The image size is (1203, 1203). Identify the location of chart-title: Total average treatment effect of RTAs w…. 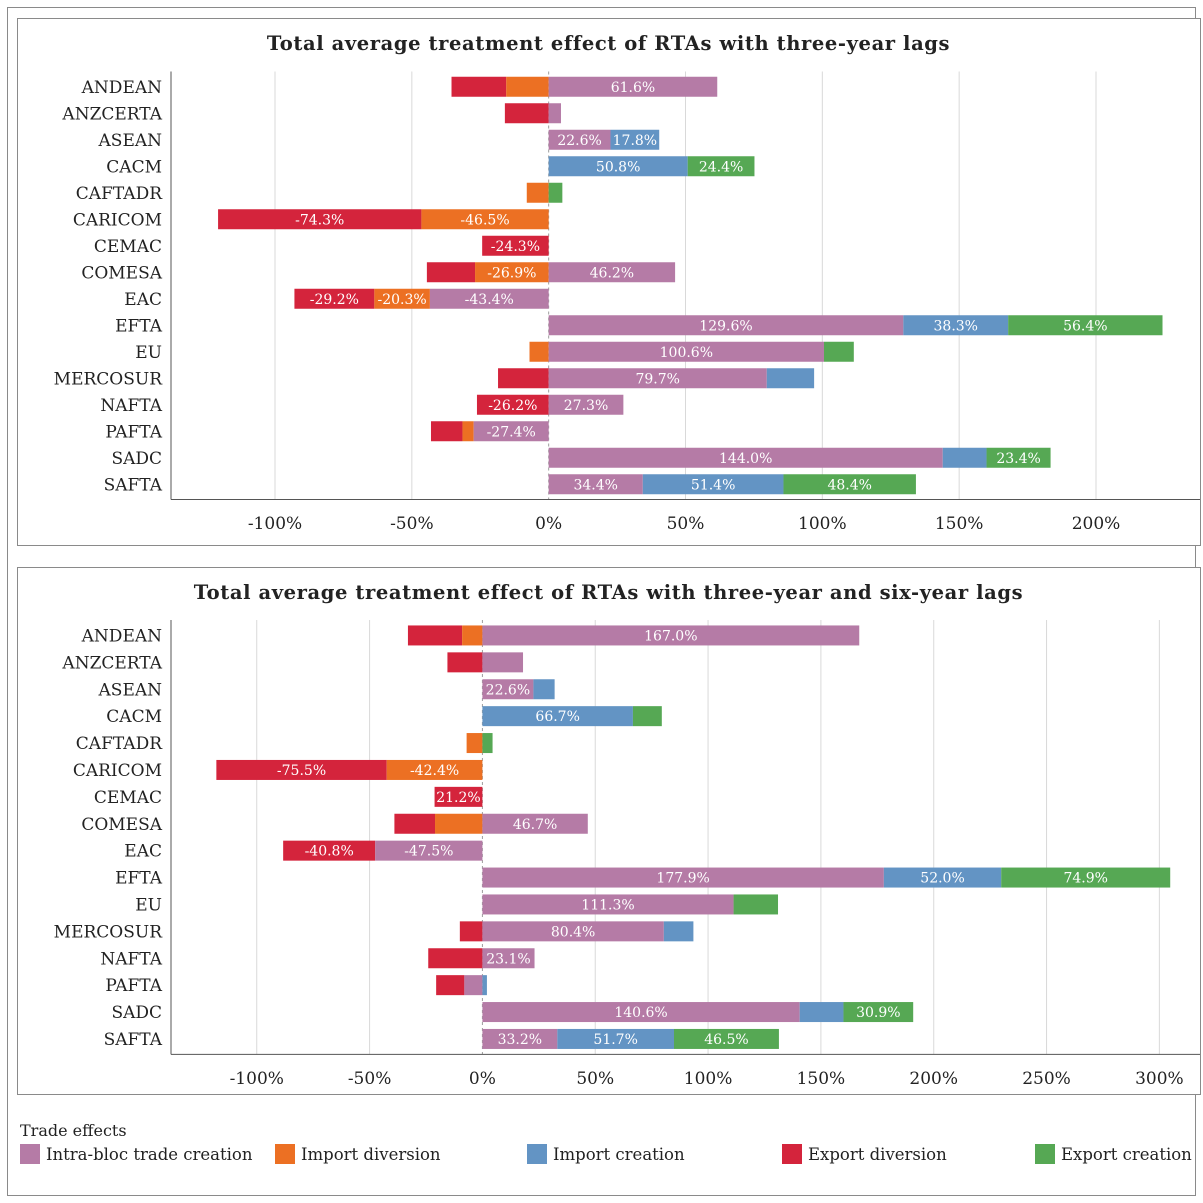
(608, 592).